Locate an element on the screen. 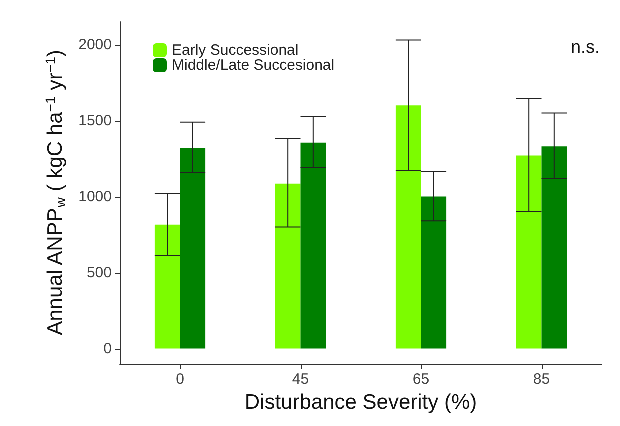 This screenshot has width=620, height=426. y-tick-label: 1500 is located at coordinates (95, 121).